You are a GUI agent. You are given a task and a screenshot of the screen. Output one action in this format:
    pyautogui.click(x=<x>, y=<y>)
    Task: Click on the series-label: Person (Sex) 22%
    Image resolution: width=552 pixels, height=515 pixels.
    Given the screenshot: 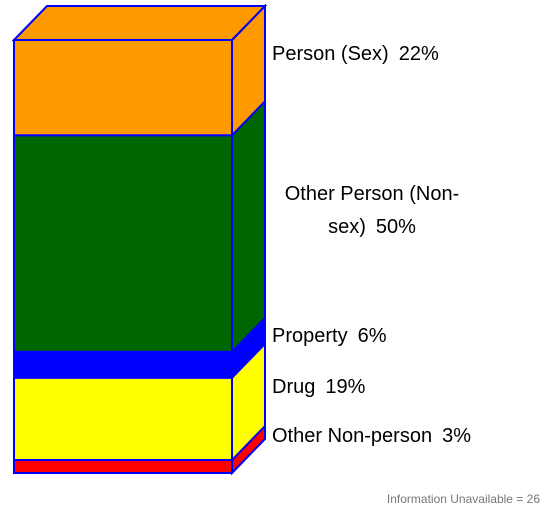 What is the action you would take?
    pyautogui.click(x=355, y=54)
    